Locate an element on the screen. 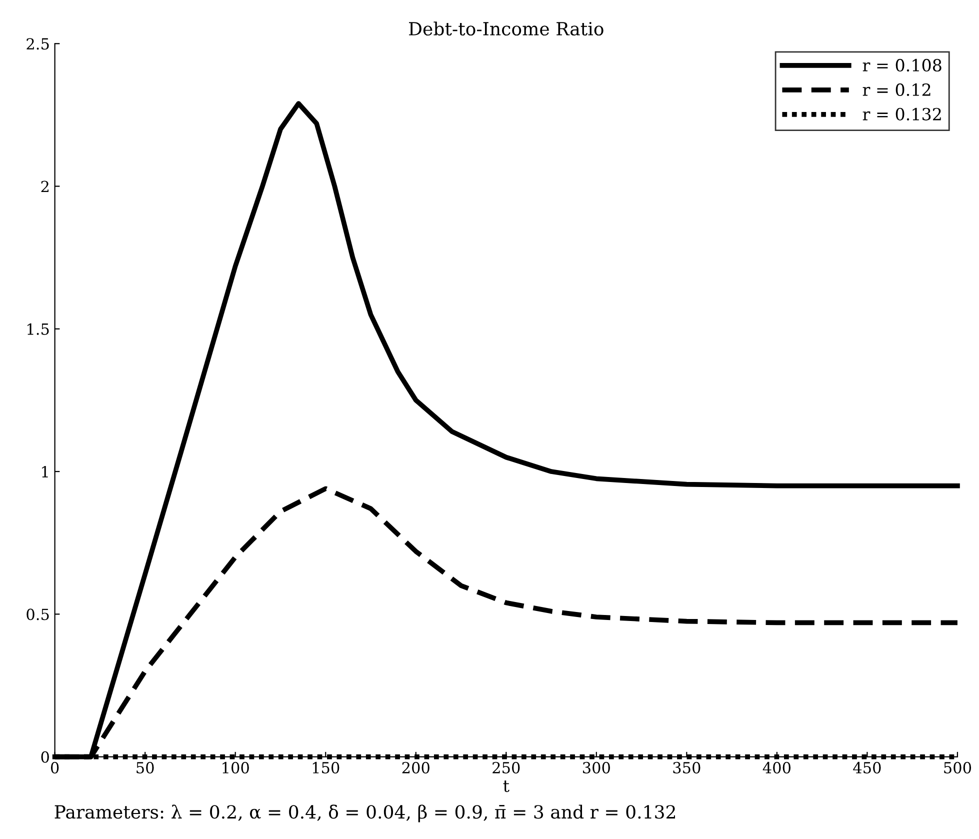 The width and height of the screenshot is (979, 839). x-tick-label: 200 is located at coordinates (416, 768).